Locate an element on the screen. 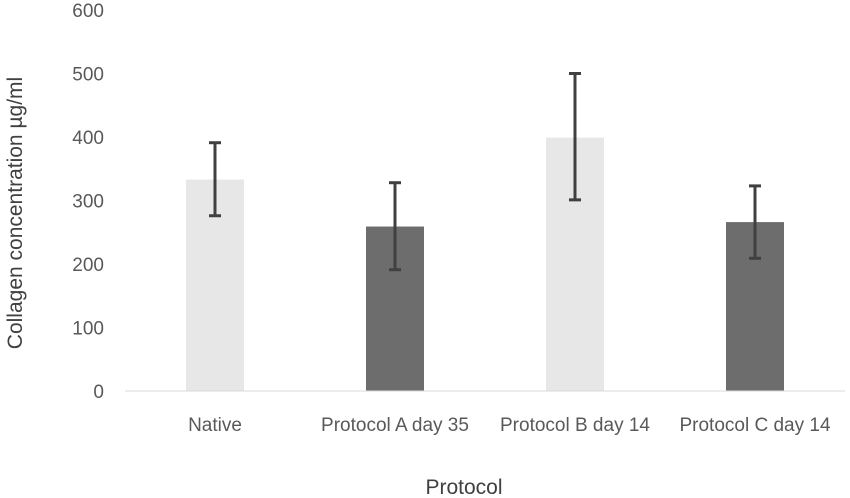 The height and width of the screenshot is (498, 850). y-tick-label: 400 is located at coordinates (88, 138).